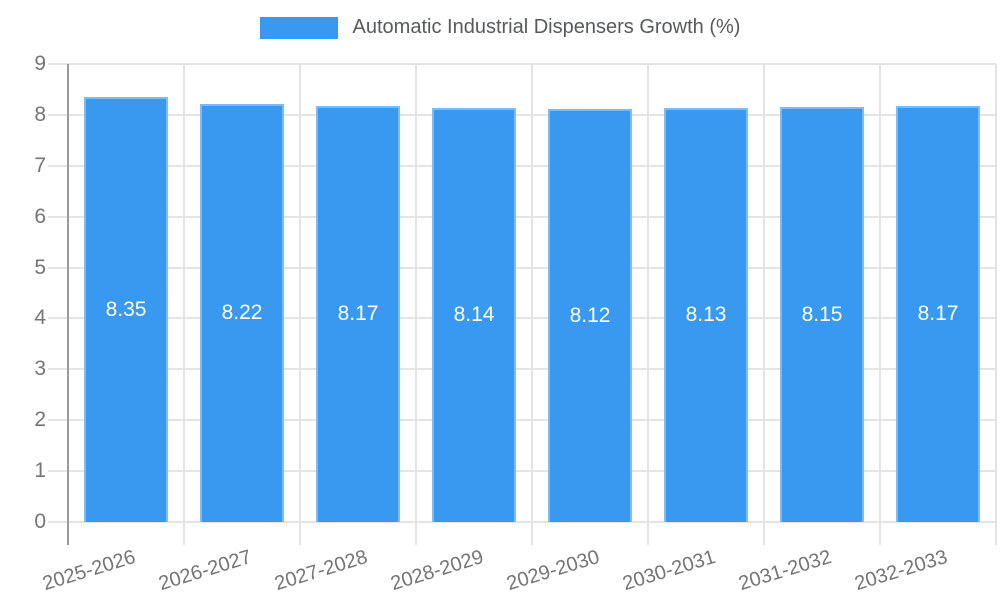 Image resolution: width=1000 pixels, height=600 pixels. I want to click on y-axis-line, so click(68, 304).